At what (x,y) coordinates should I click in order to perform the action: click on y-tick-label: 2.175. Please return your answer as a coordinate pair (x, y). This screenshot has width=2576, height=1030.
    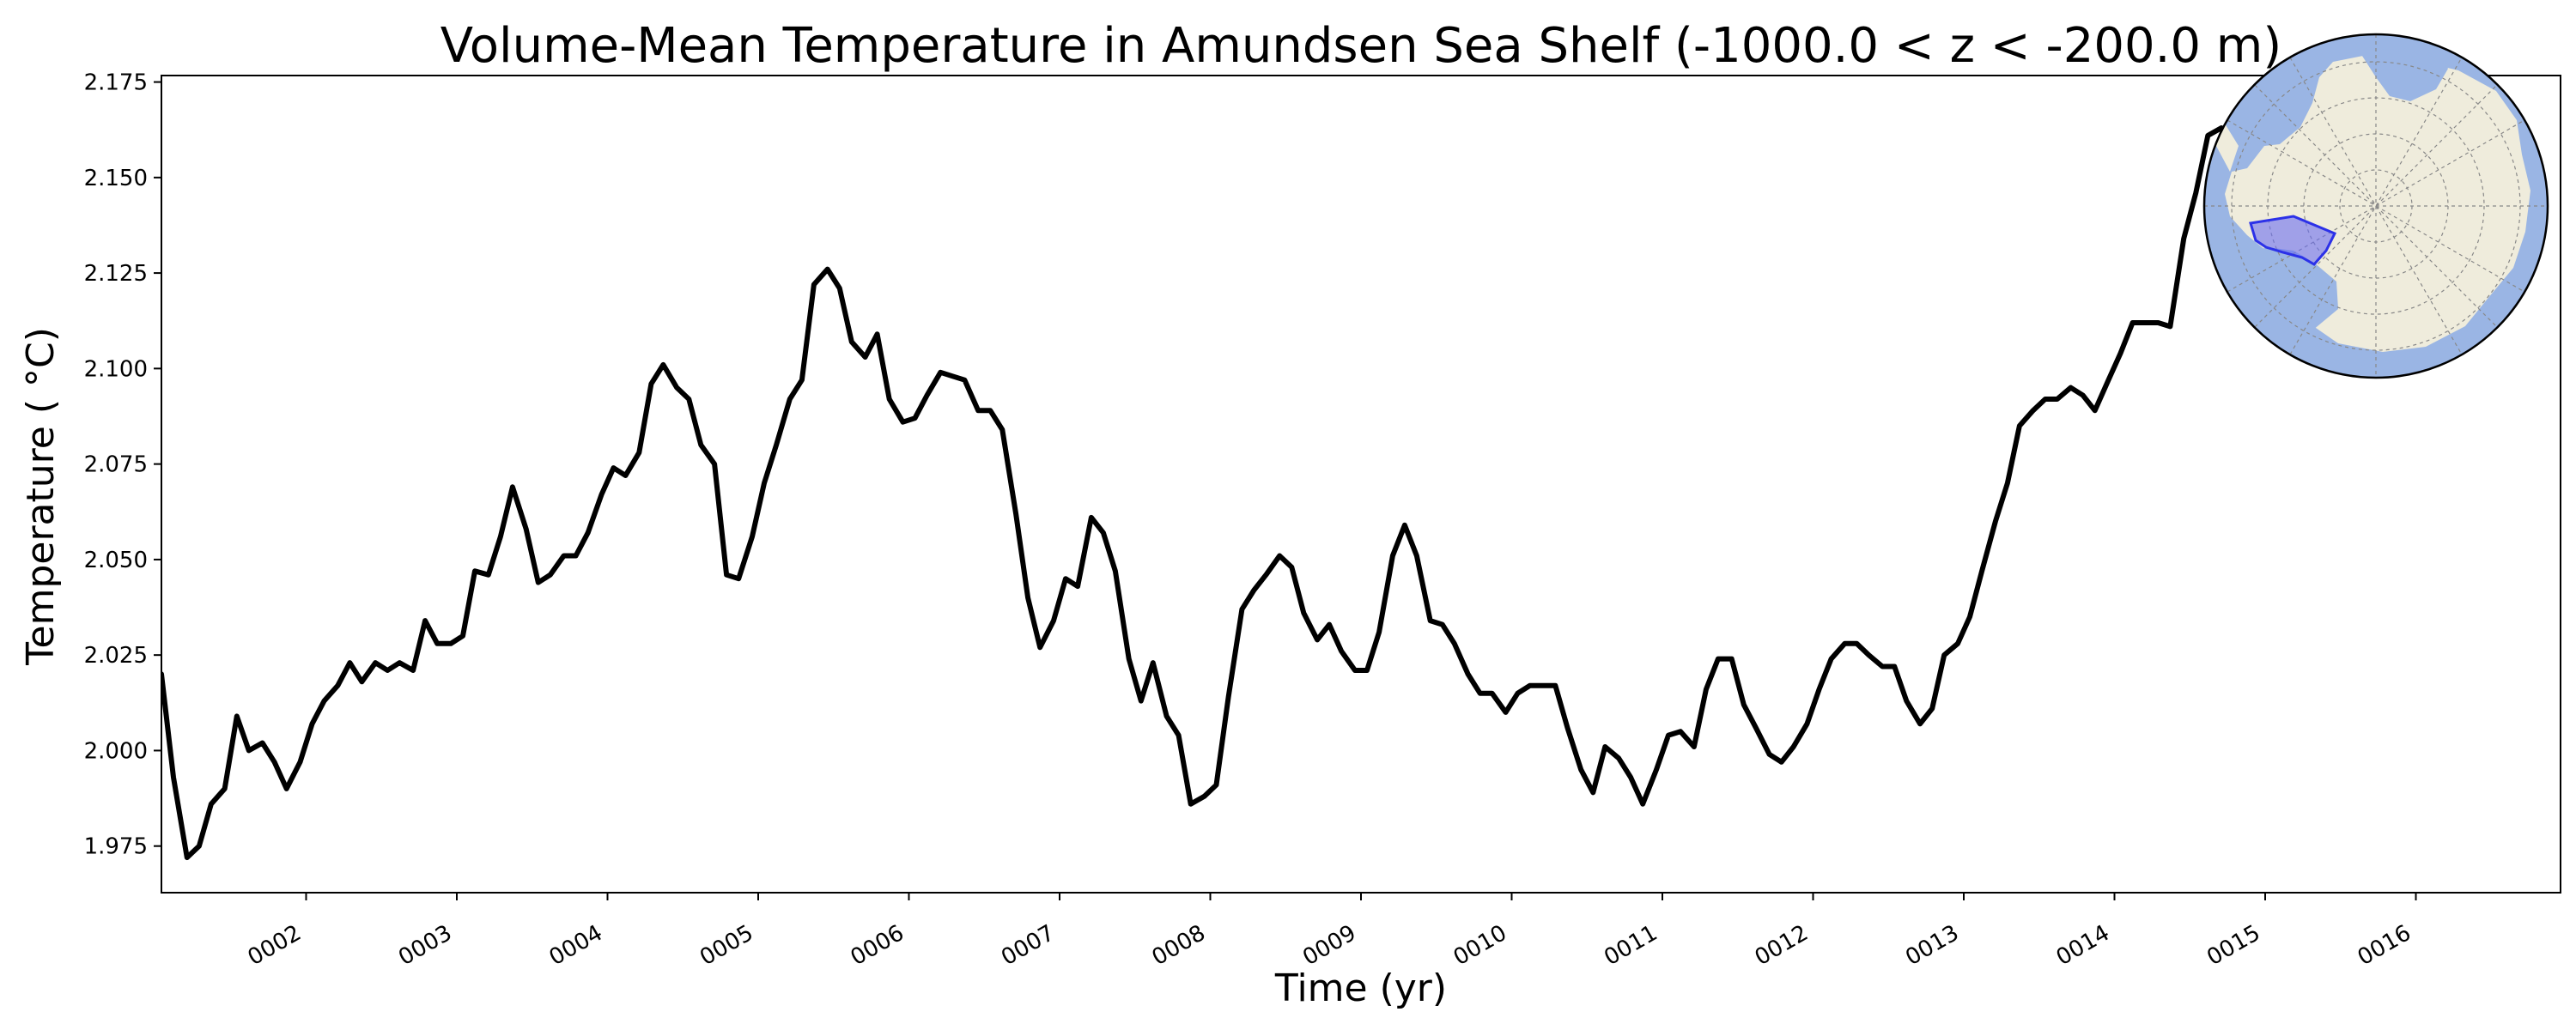
    Looking at the image, I should click on (116, 83).